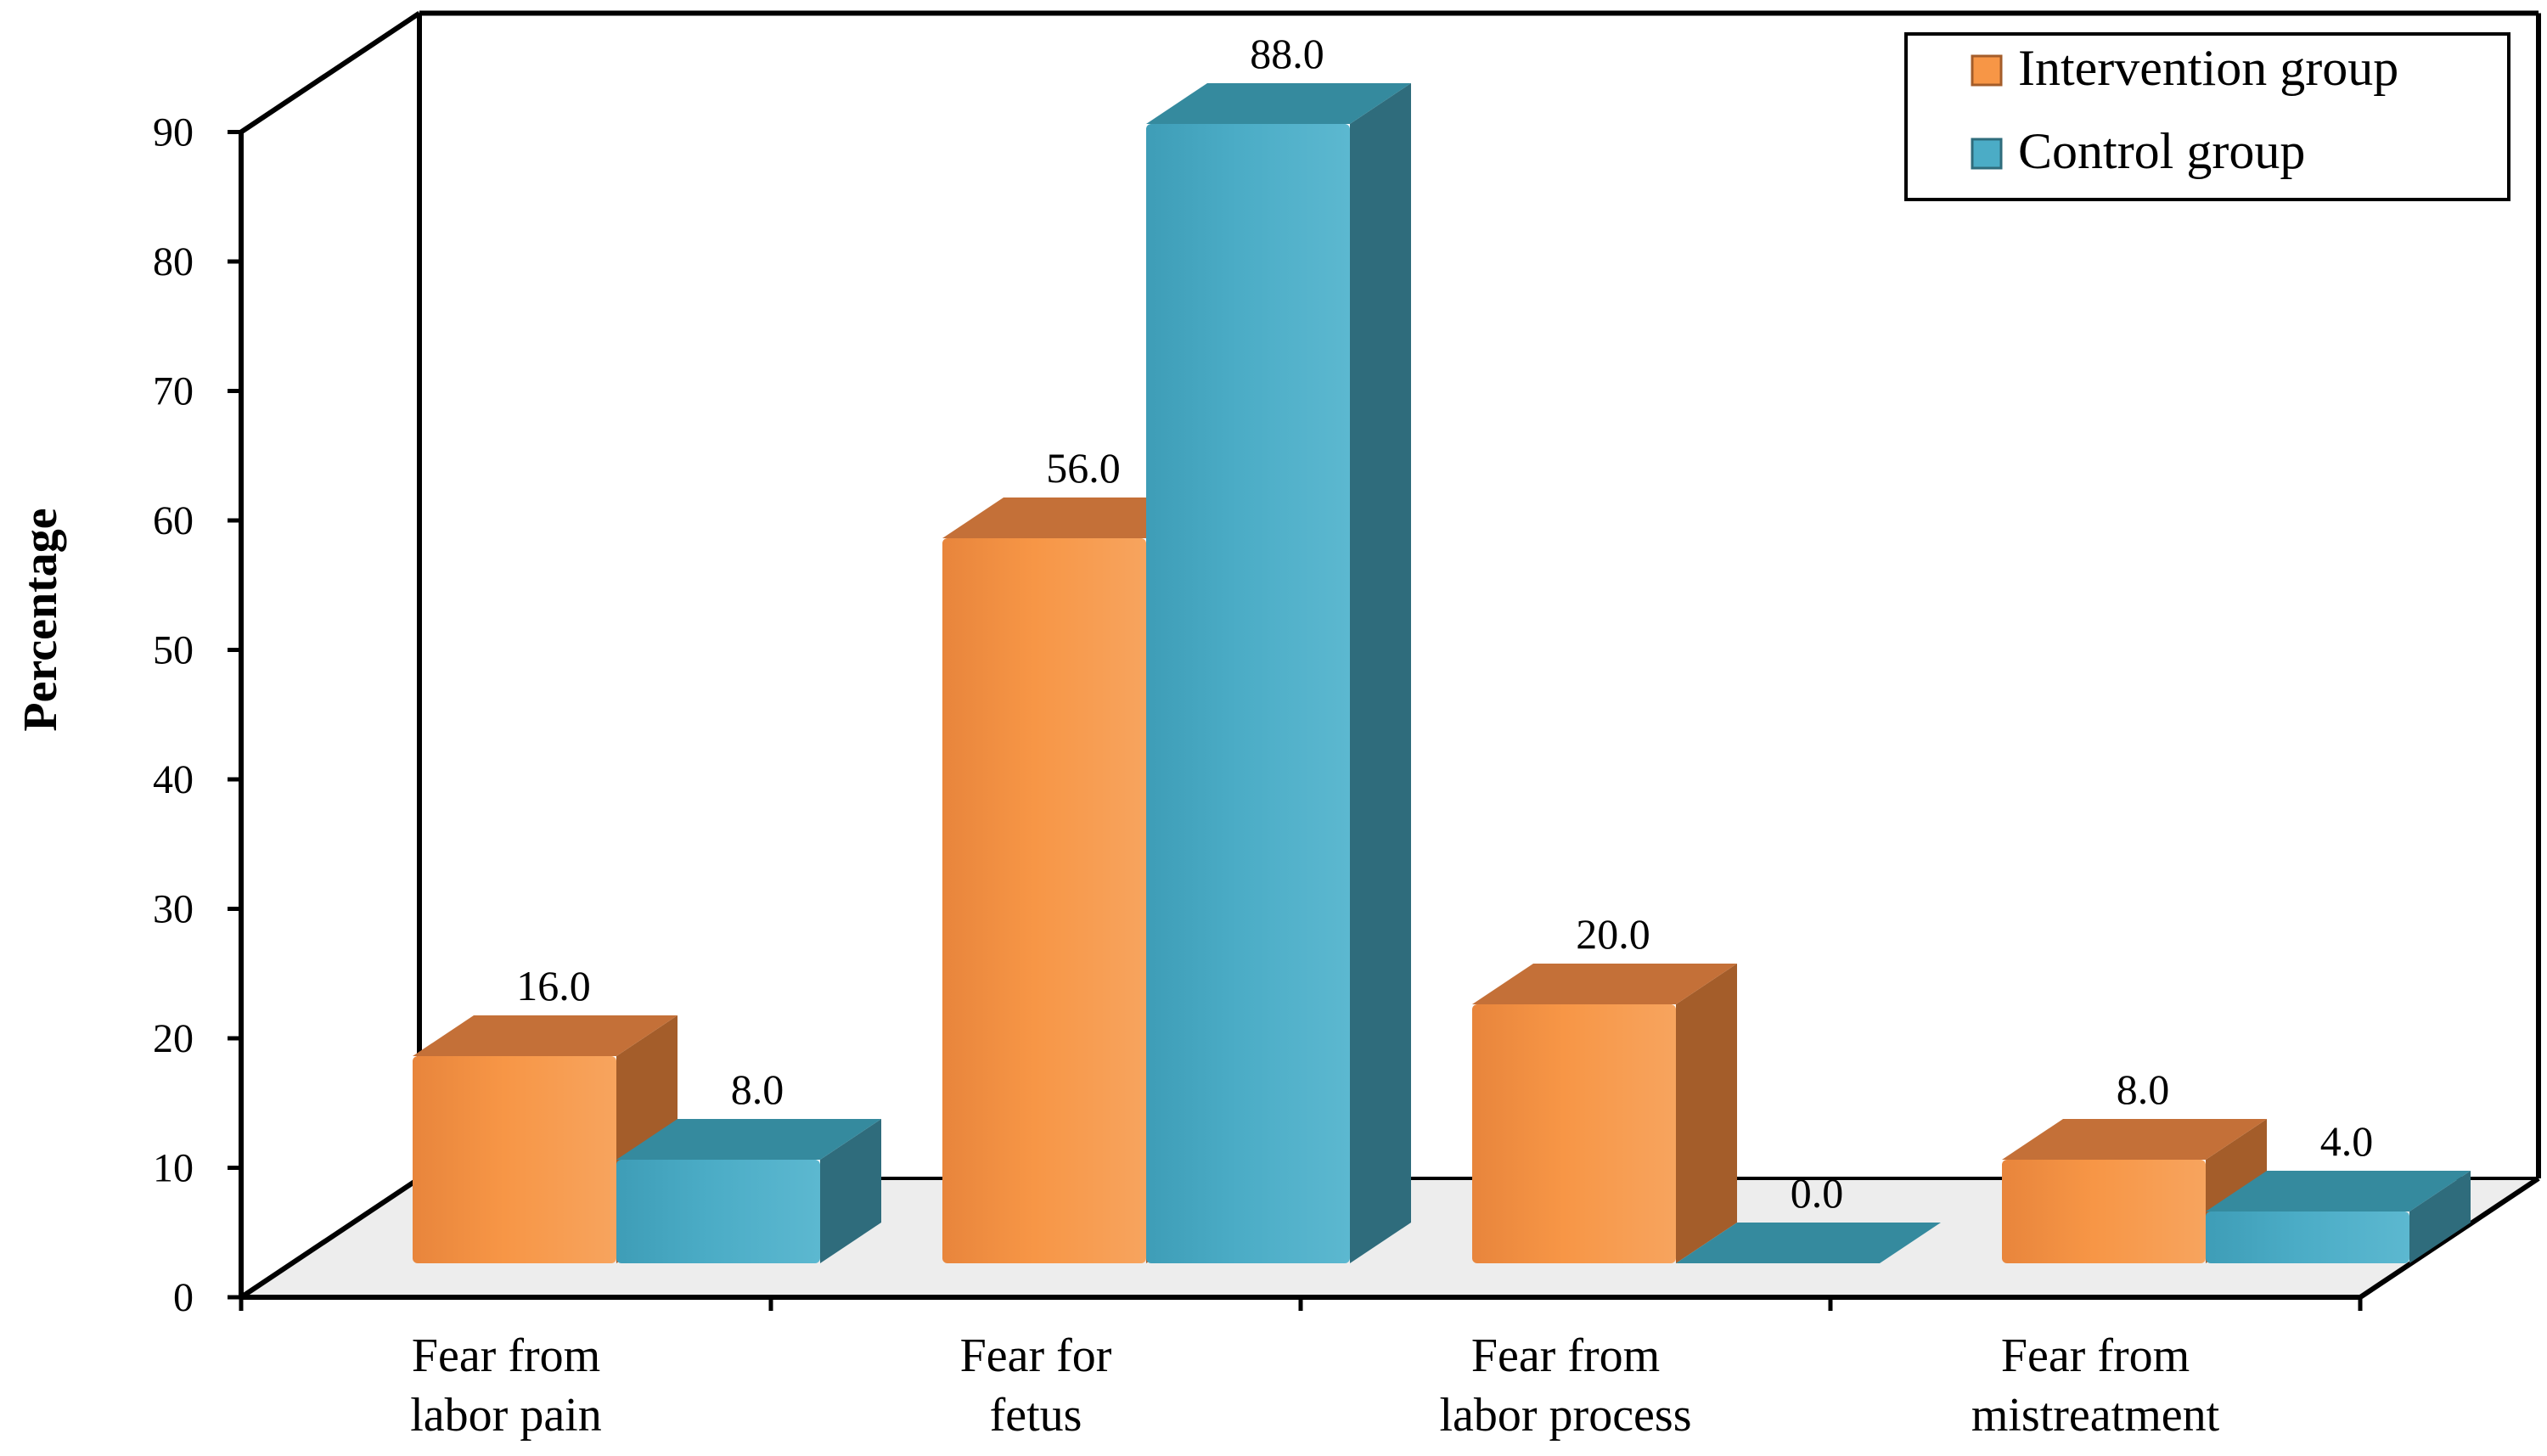 Image resolution: width=2547 pixels, height=1456 pixels. I want to click on bar-intervention-group, so click(1604, 1113).